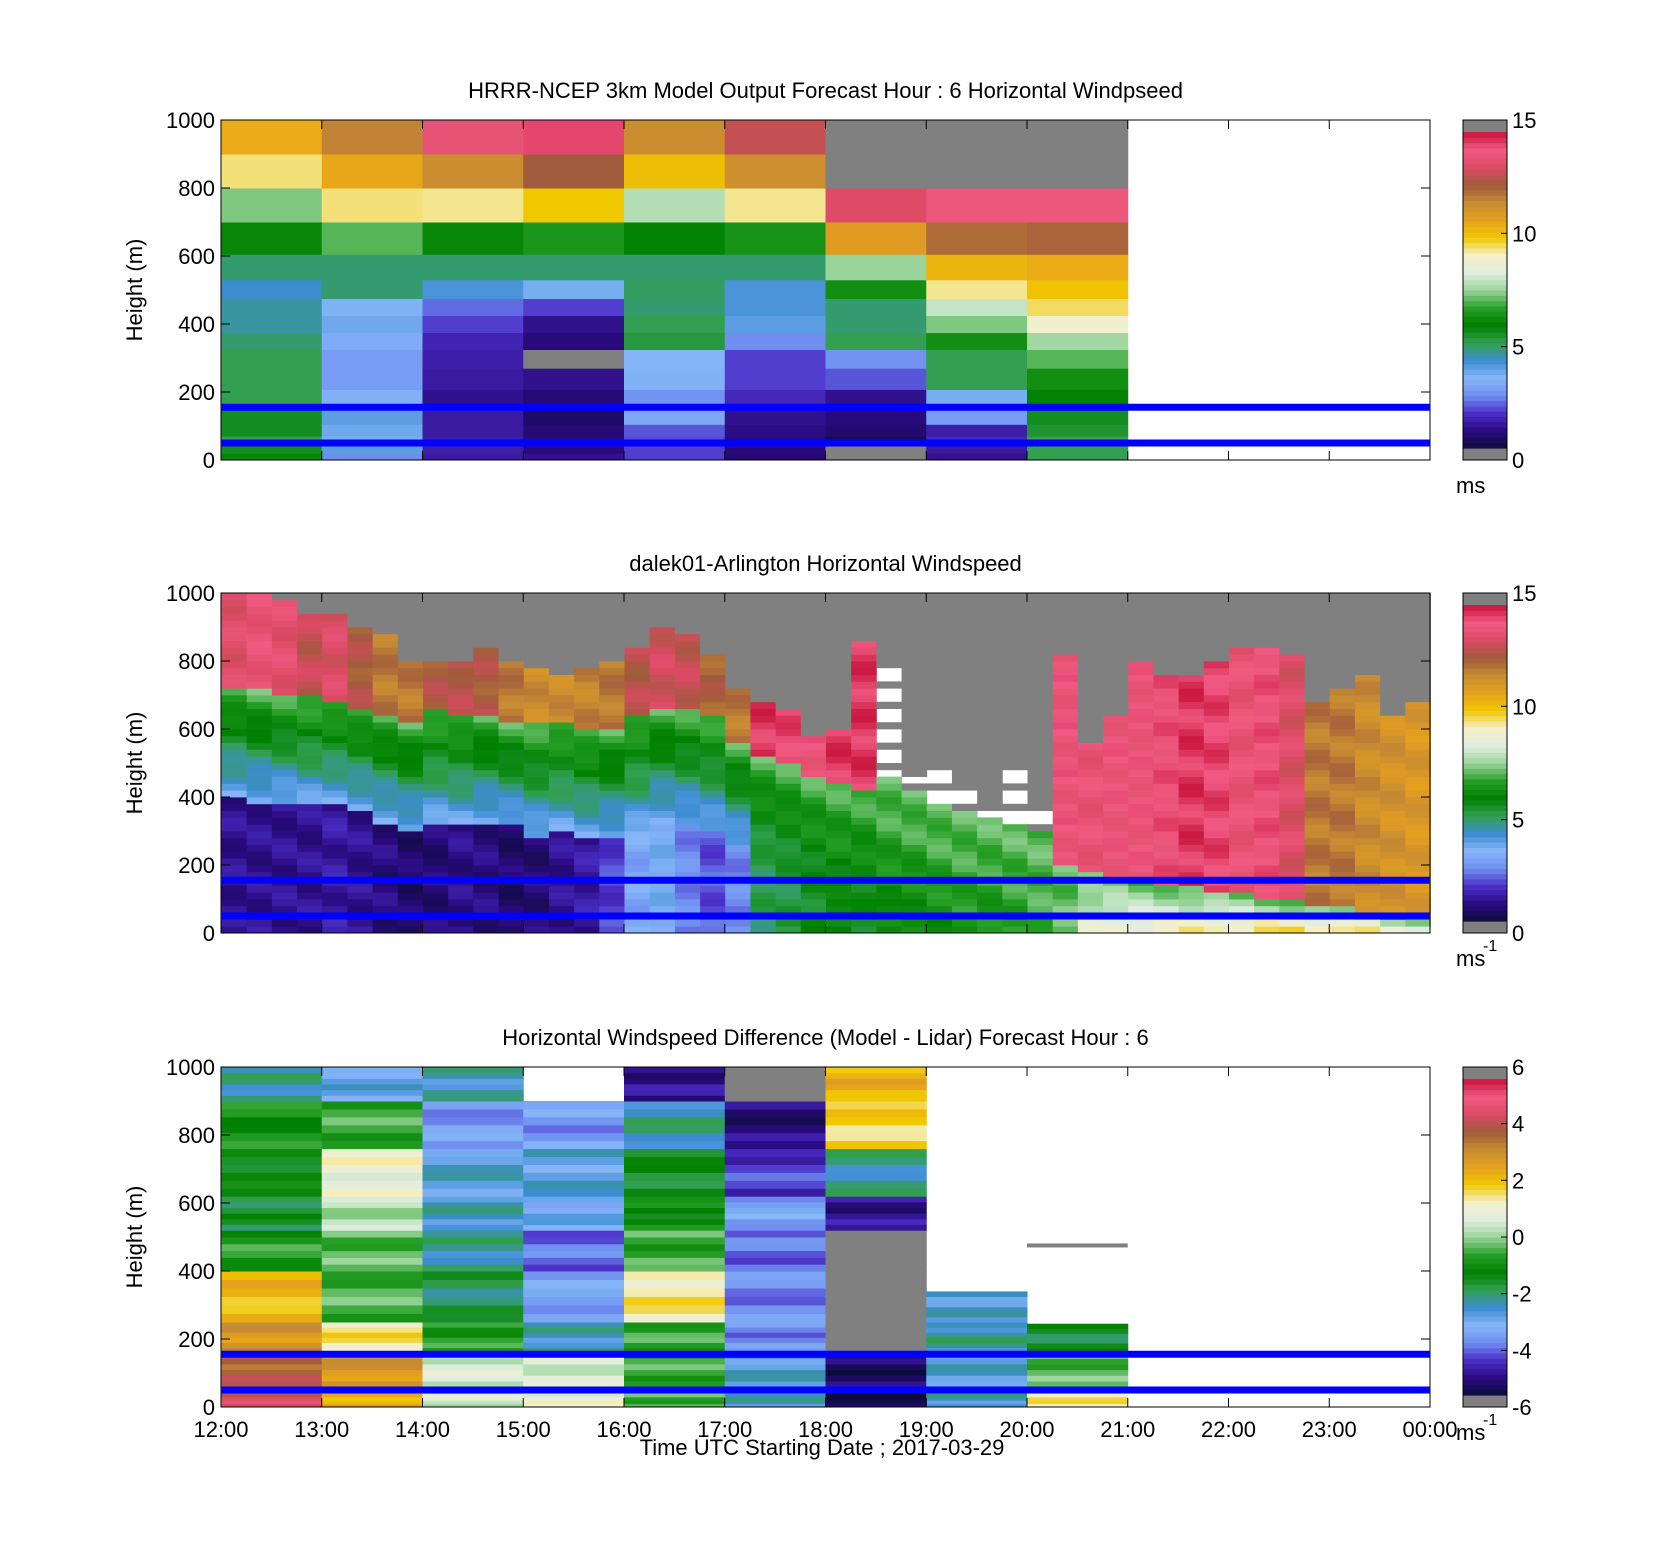 Image resolution: width=1680 pixels, height=1561 pixels. I want to click on y-tick-label: 400, so click(196, 324).